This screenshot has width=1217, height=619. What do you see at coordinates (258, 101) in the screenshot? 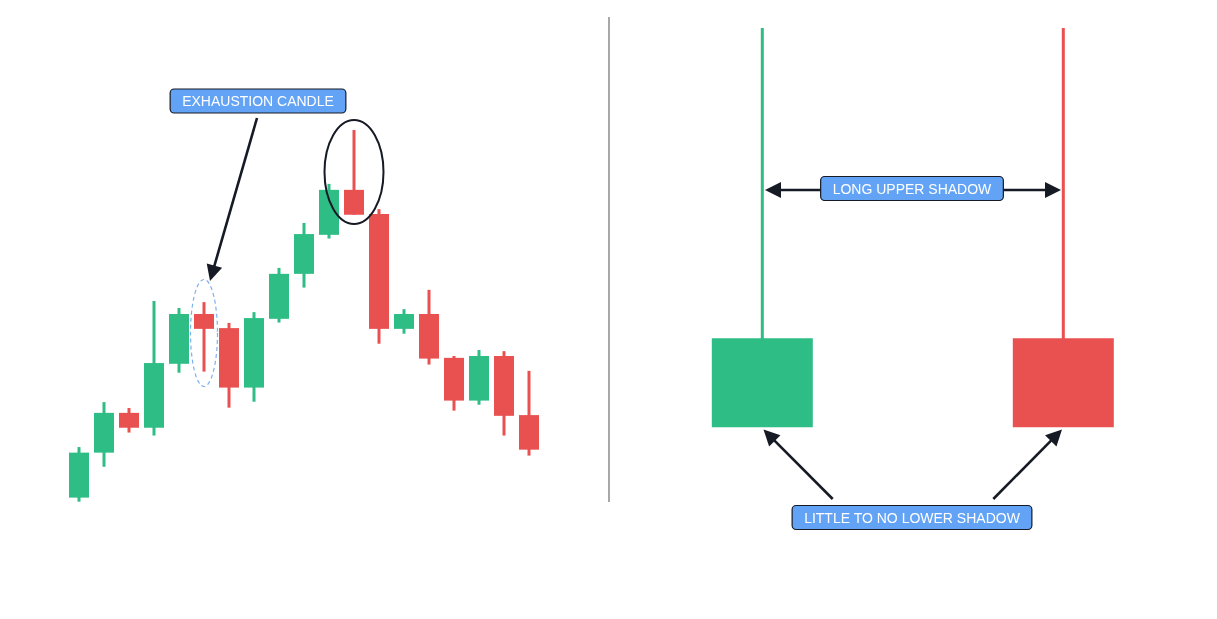
I see `text: EXHAUSTION CANDLE` at bounding box center [258, 101].